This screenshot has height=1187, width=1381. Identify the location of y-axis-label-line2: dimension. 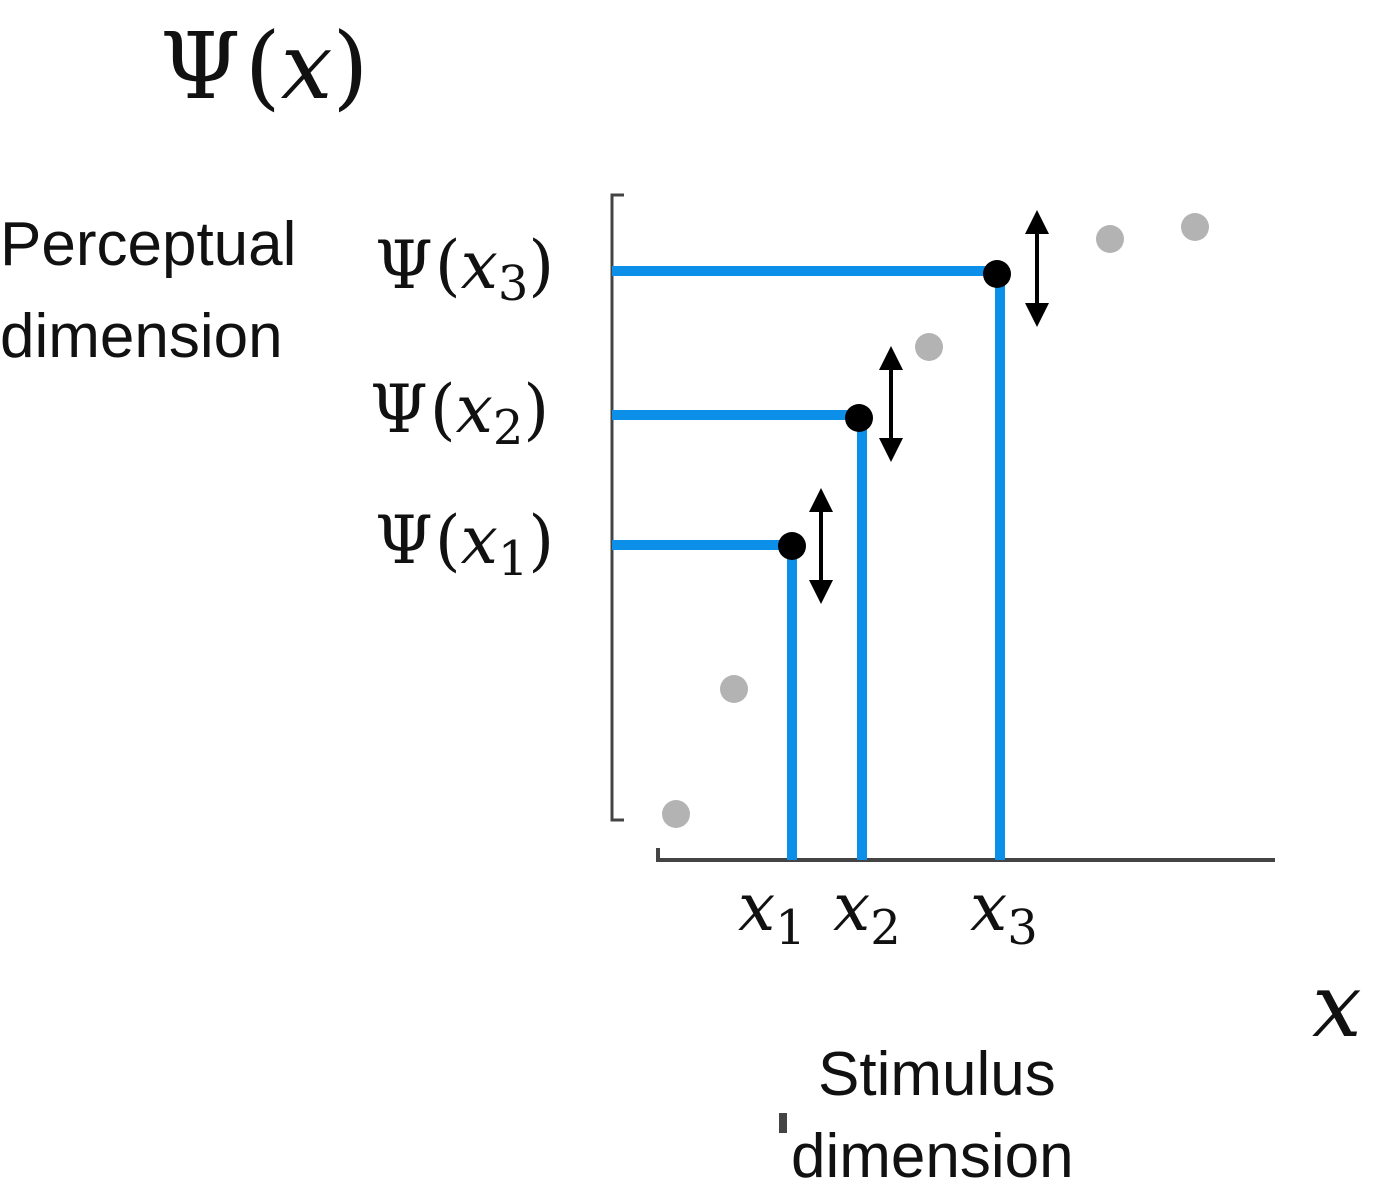
(141, 336).